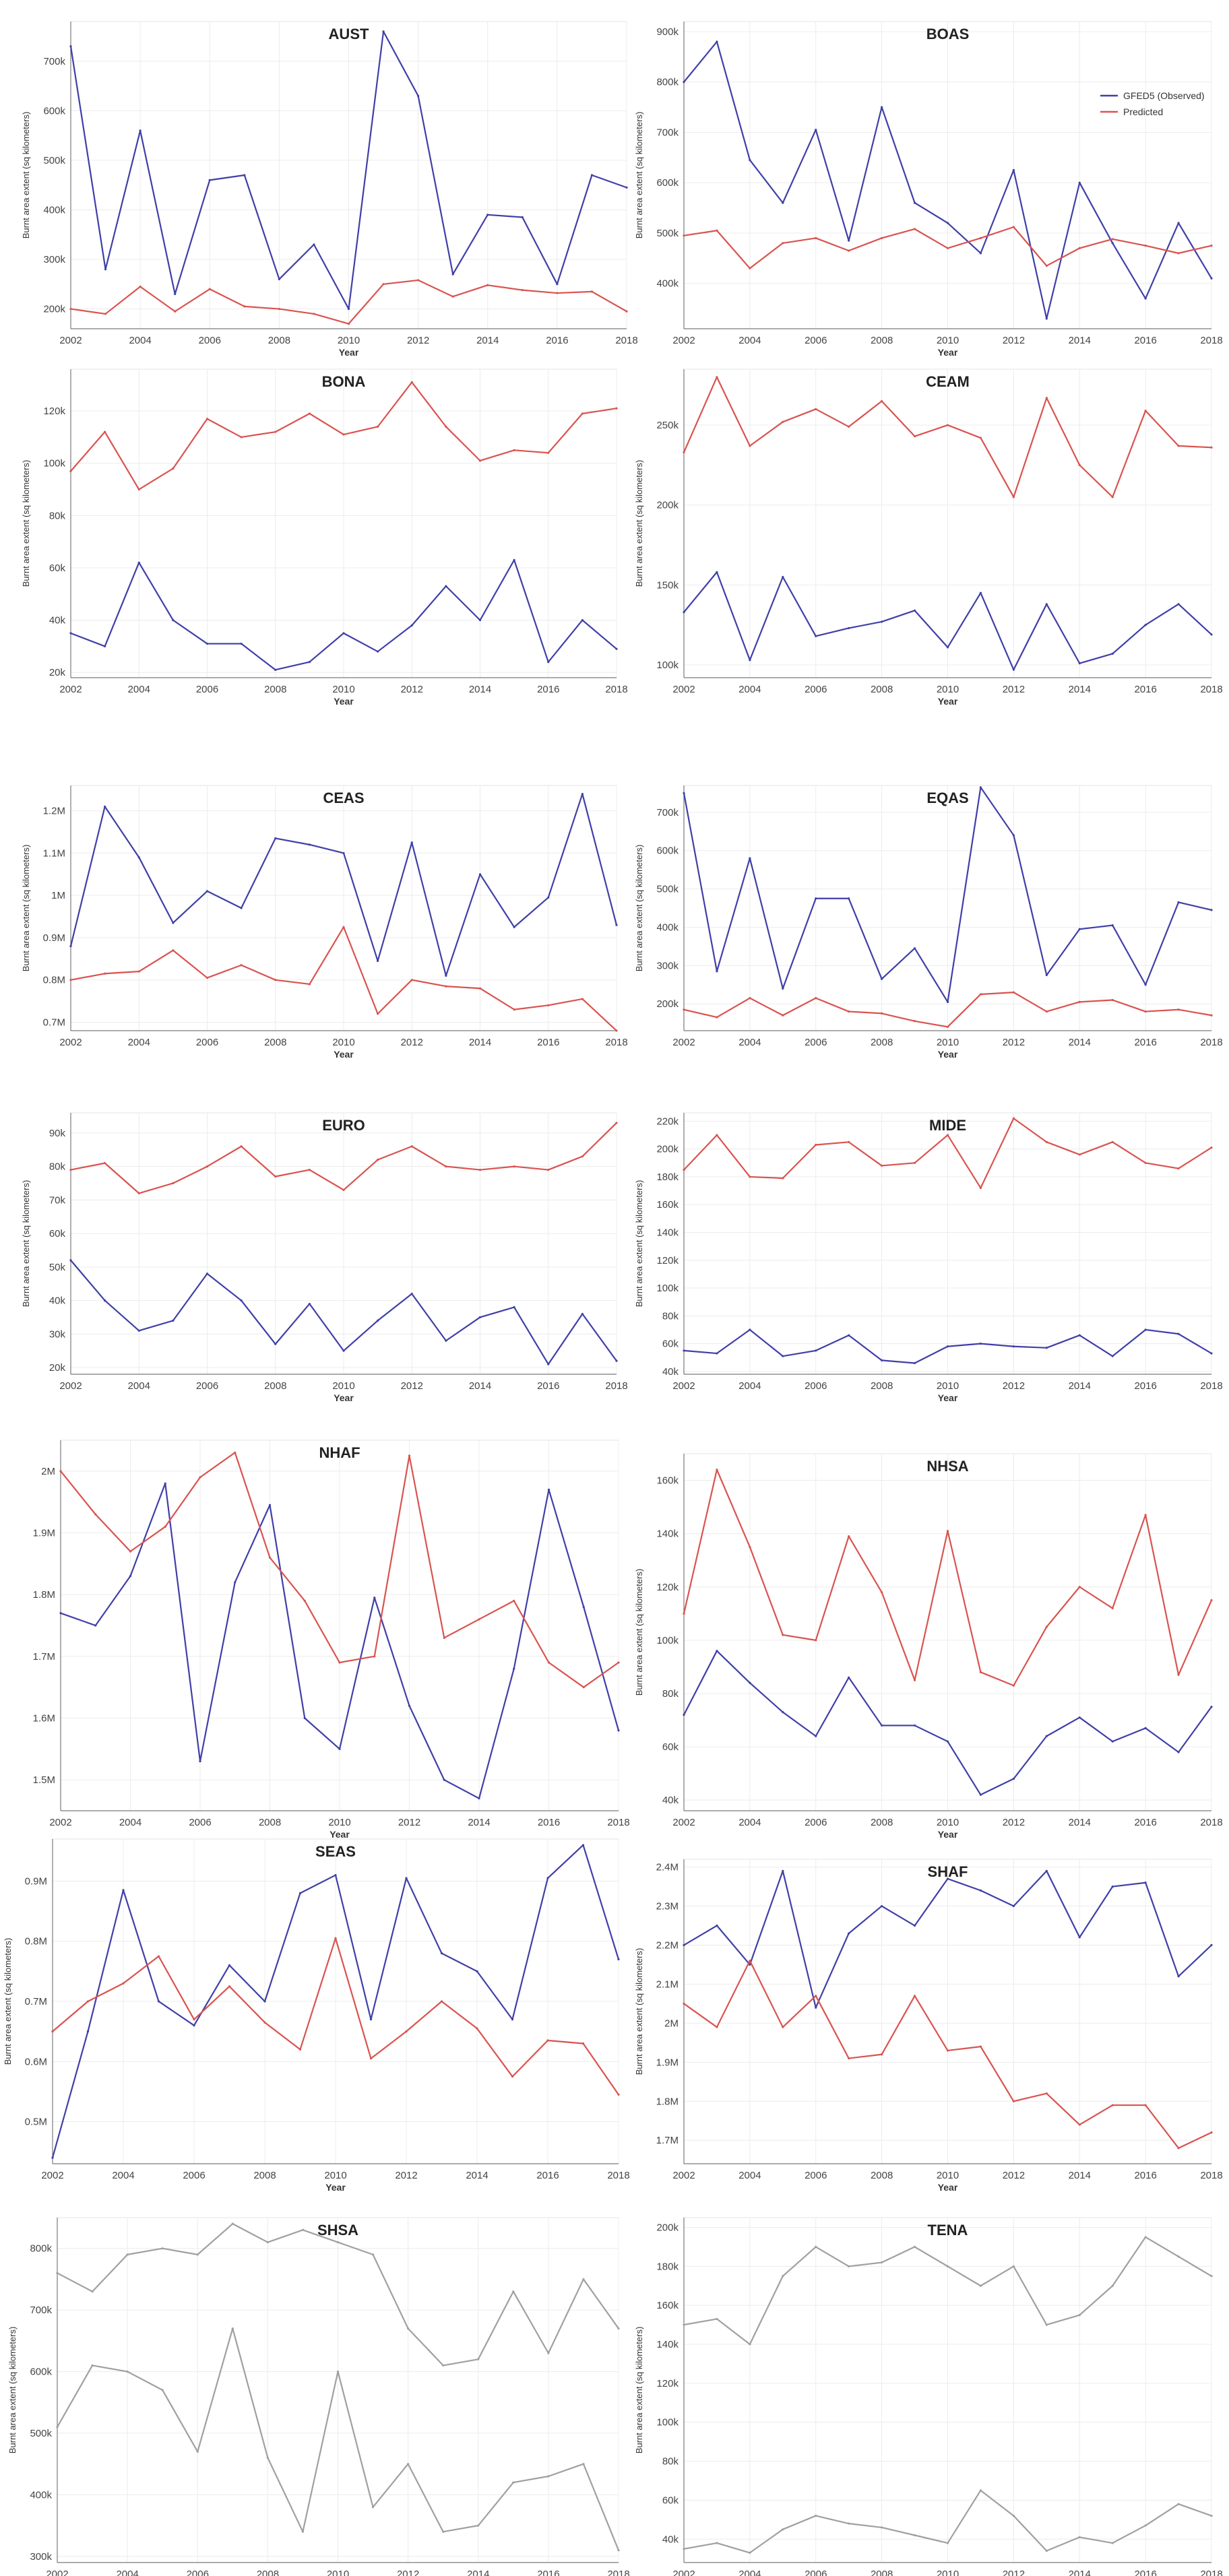 This screenshot has height=2576, width=1229. What do you see at coordinates (667, 1984) in the screenshot?
I see `y-tick-label: 2.1M` at bounding box center [667, 1984].